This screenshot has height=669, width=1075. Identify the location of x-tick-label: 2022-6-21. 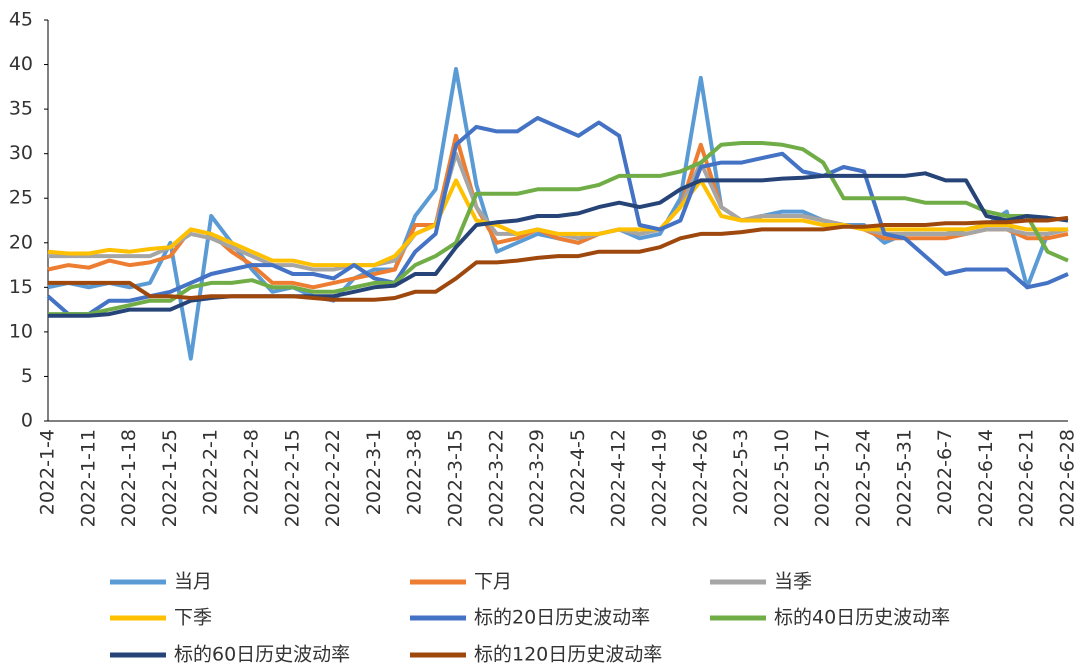
(1027, 478).